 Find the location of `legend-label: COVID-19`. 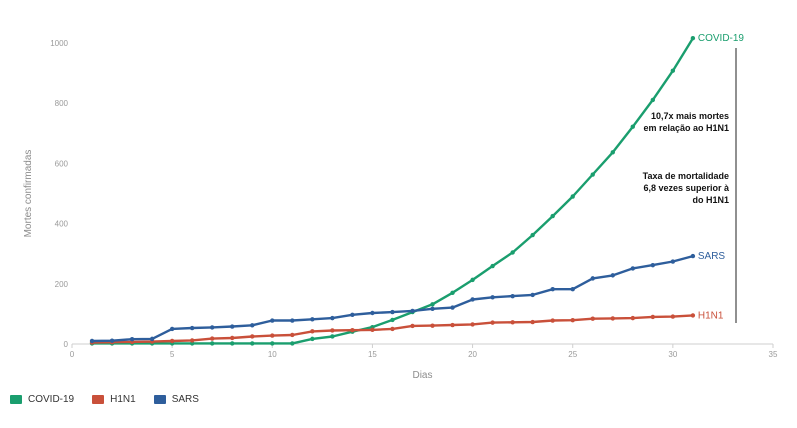

legend-label: COVID-19 is located at coordinates (51, 399).